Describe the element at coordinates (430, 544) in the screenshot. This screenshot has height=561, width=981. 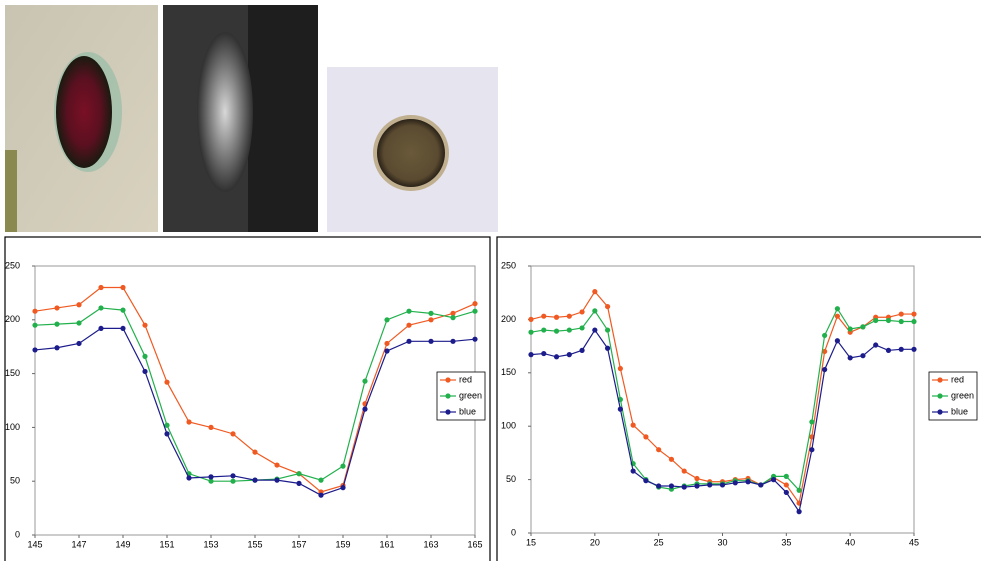
I see `x-tick-label: 163` at that location.